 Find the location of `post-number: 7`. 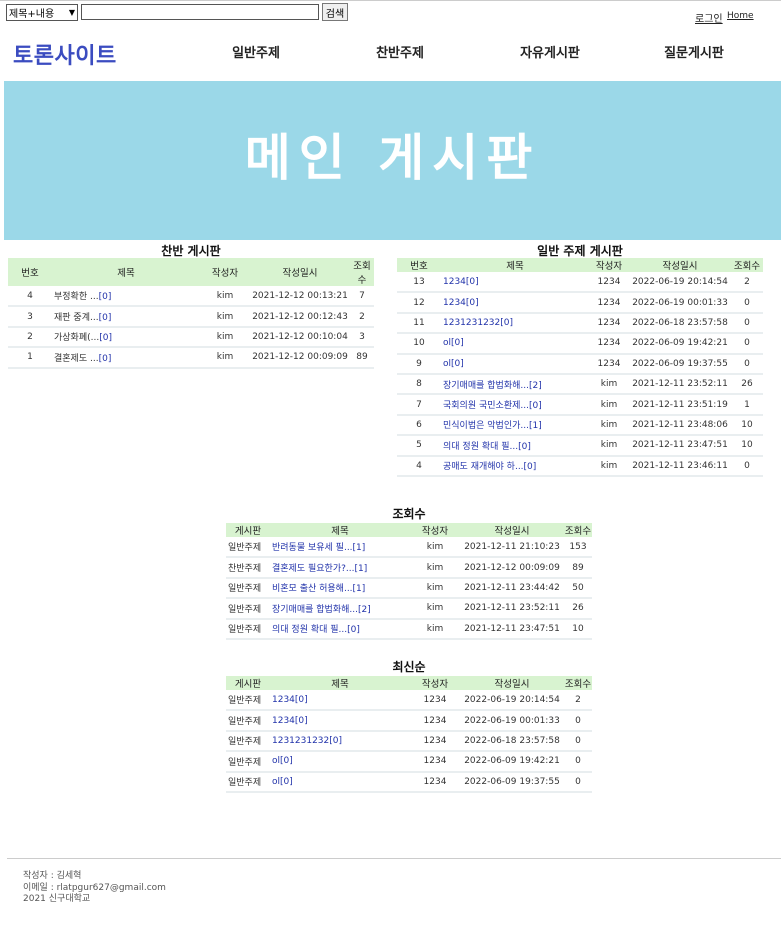

post-number: 7 is located at coordinates (419, 405).